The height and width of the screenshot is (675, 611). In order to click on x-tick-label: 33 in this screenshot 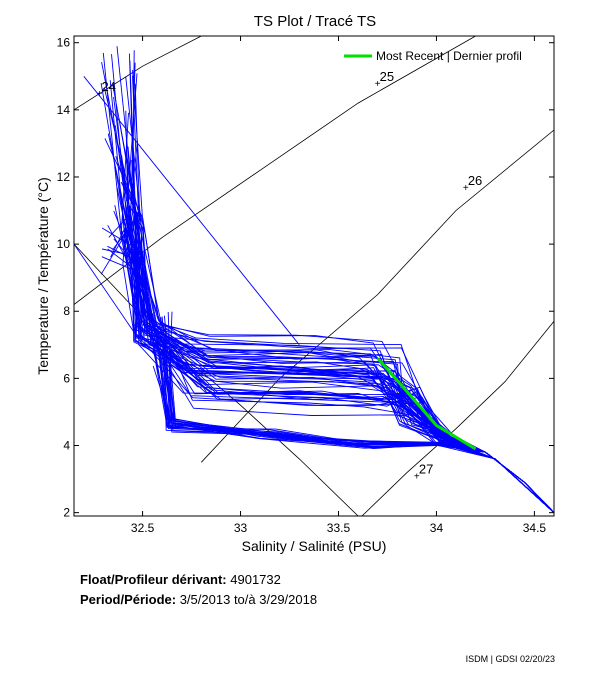, I will do `click(241, 528)`.